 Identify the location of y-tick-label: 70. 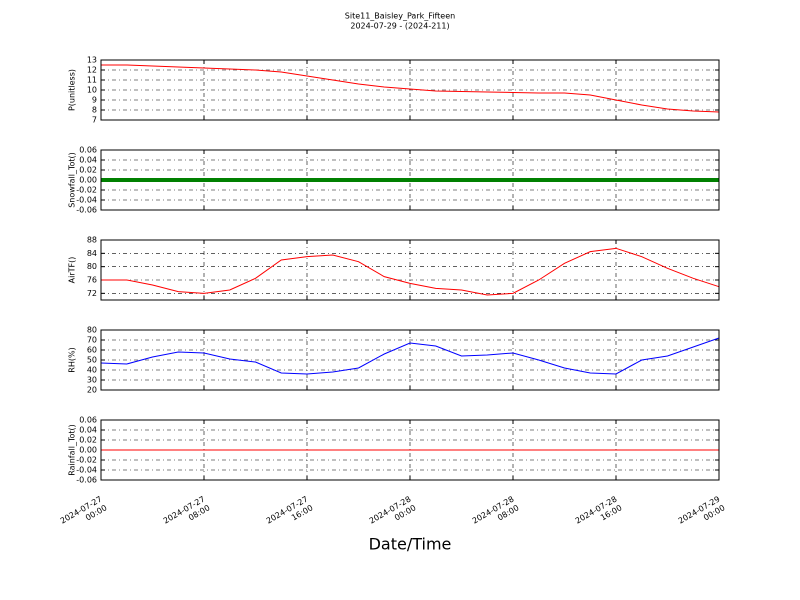
(92, 340).